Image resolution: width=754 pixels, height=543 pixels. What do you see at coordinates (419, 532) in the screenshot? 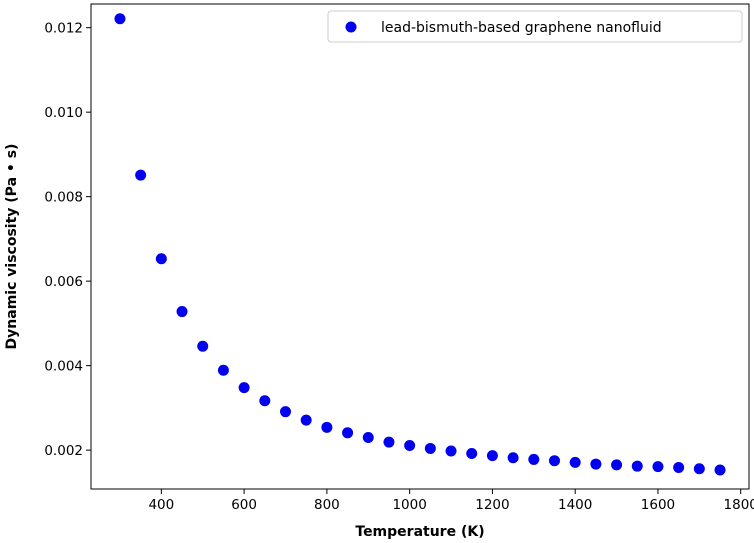
I see `x-axis-label: Temperature (K)` at bounding box center [419, 532].